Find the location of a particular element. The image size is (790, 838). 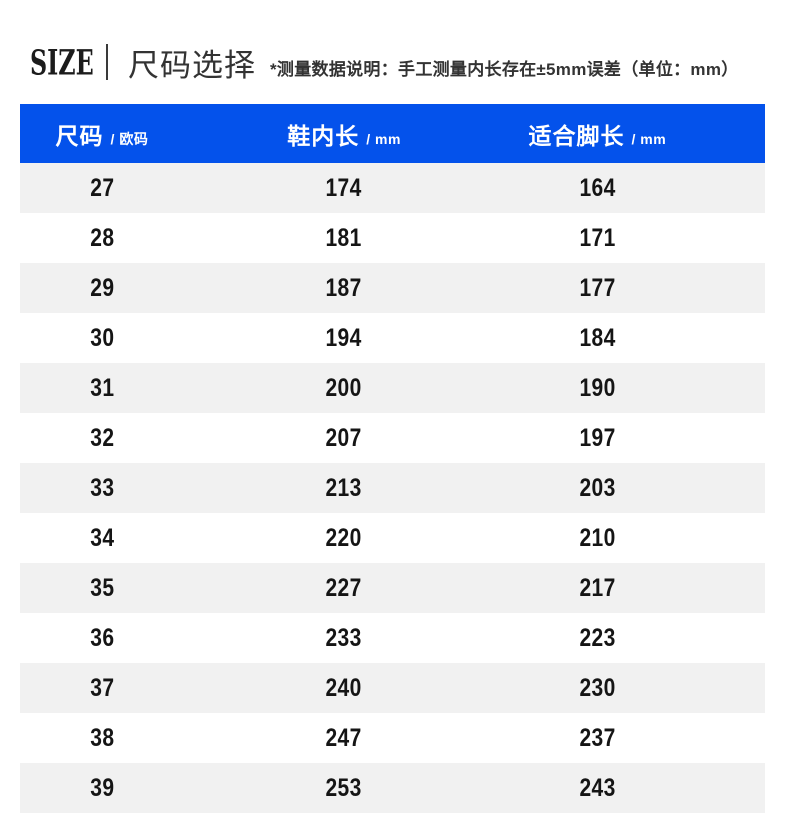

column-label-foot-length: 适合脚长 is located at coordinates (576, 135).